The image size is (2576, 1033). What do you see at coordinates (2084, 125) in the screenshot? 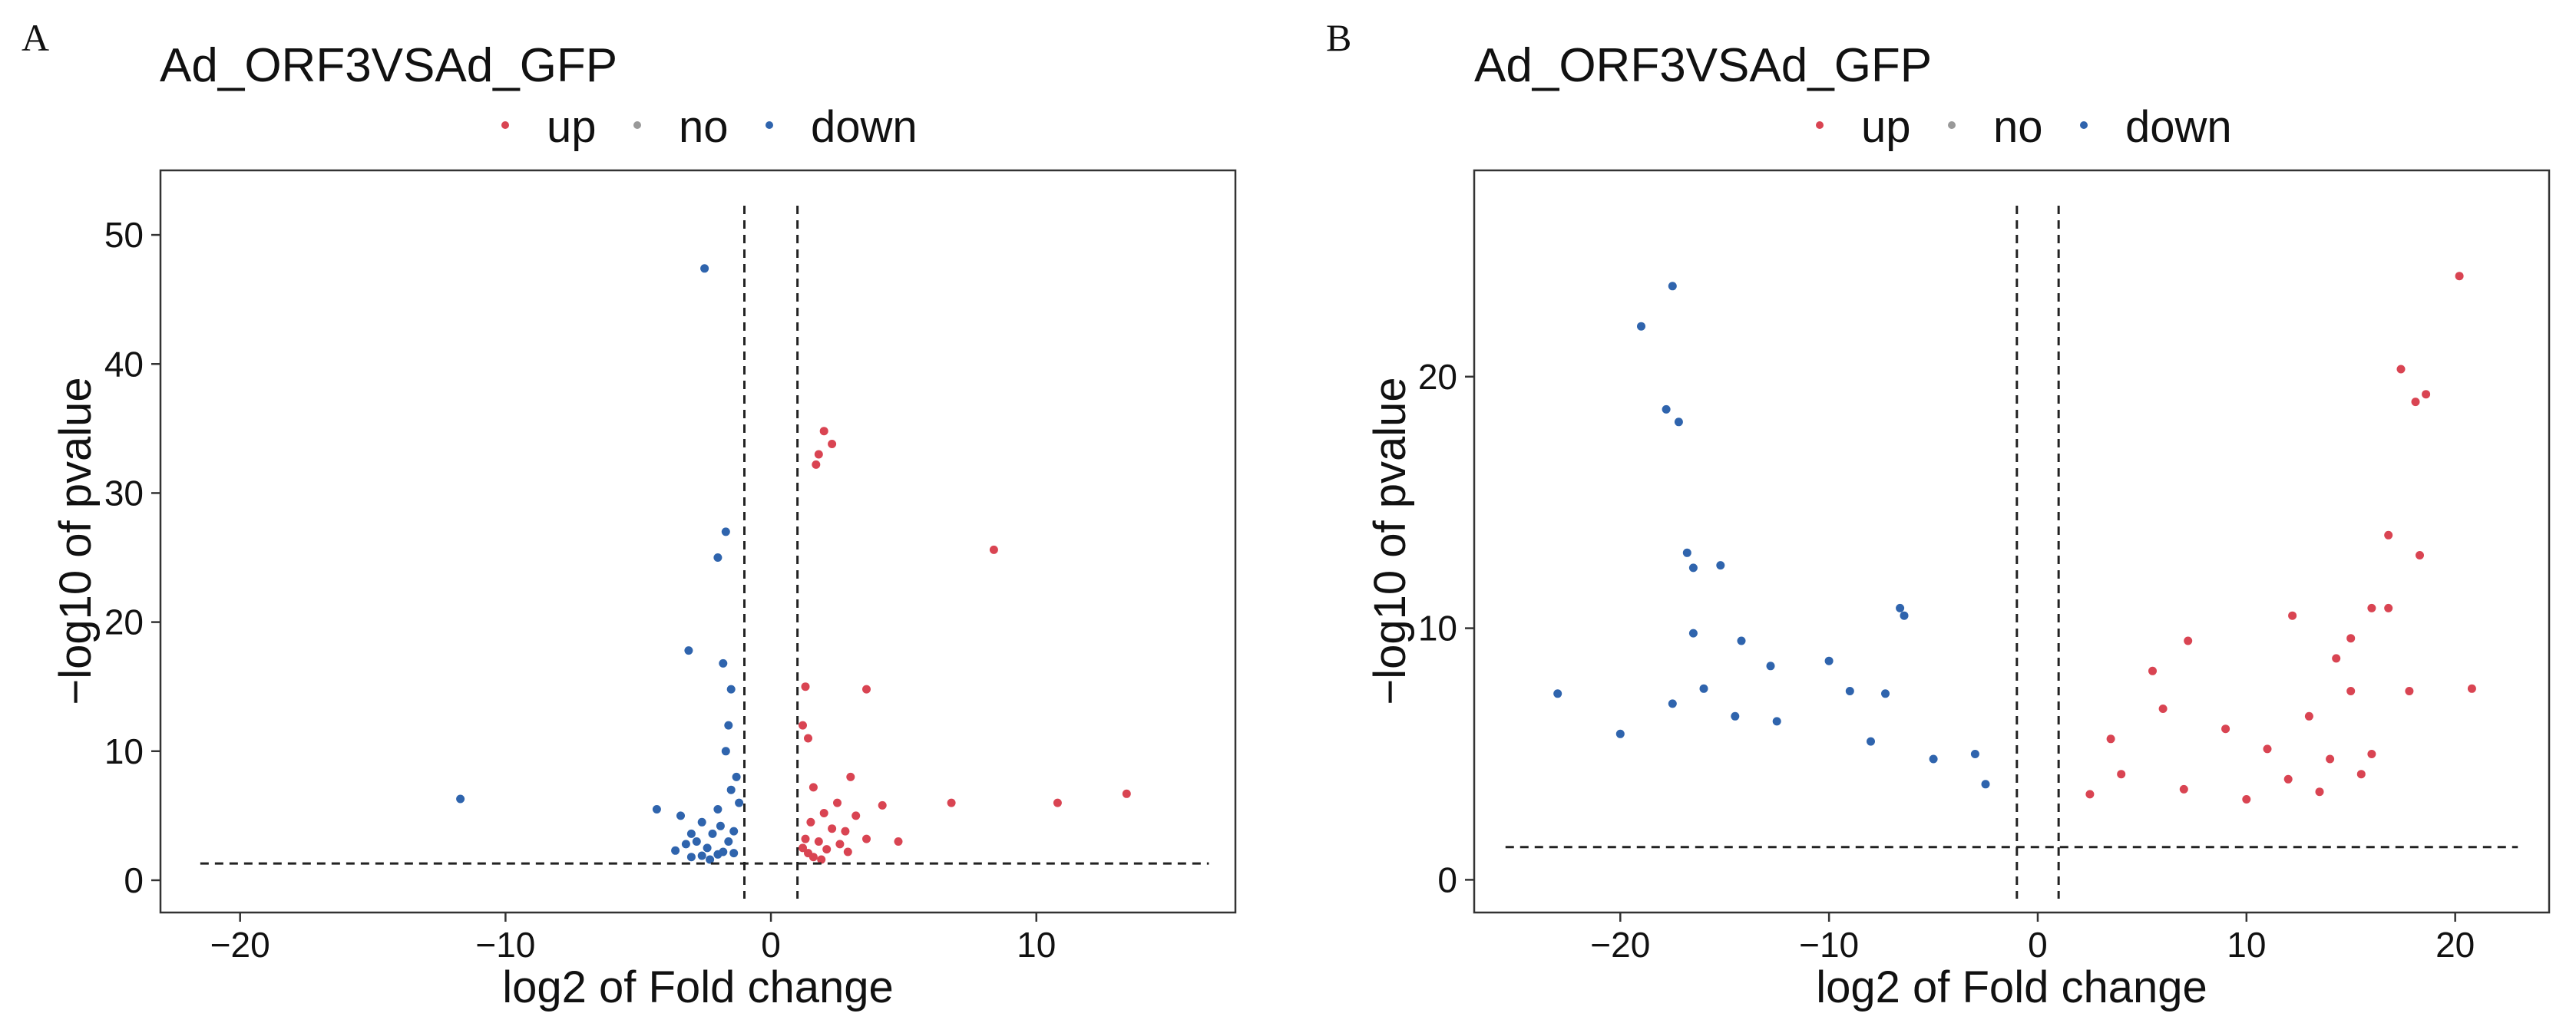
I see `panel-b-legend-down-swatch` at bounding box center [2084, 125].